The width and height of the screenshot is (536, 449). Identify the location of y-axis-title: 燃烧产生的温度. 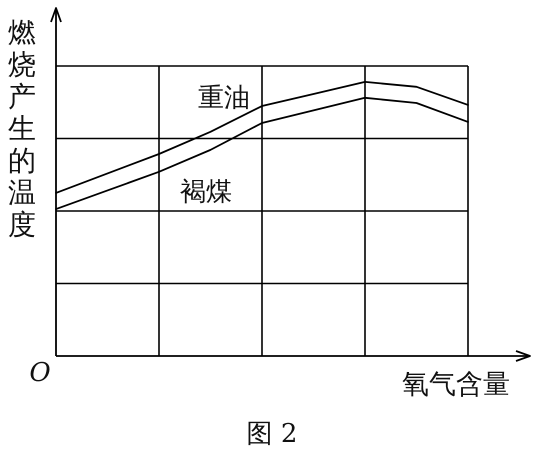
(22, 128).